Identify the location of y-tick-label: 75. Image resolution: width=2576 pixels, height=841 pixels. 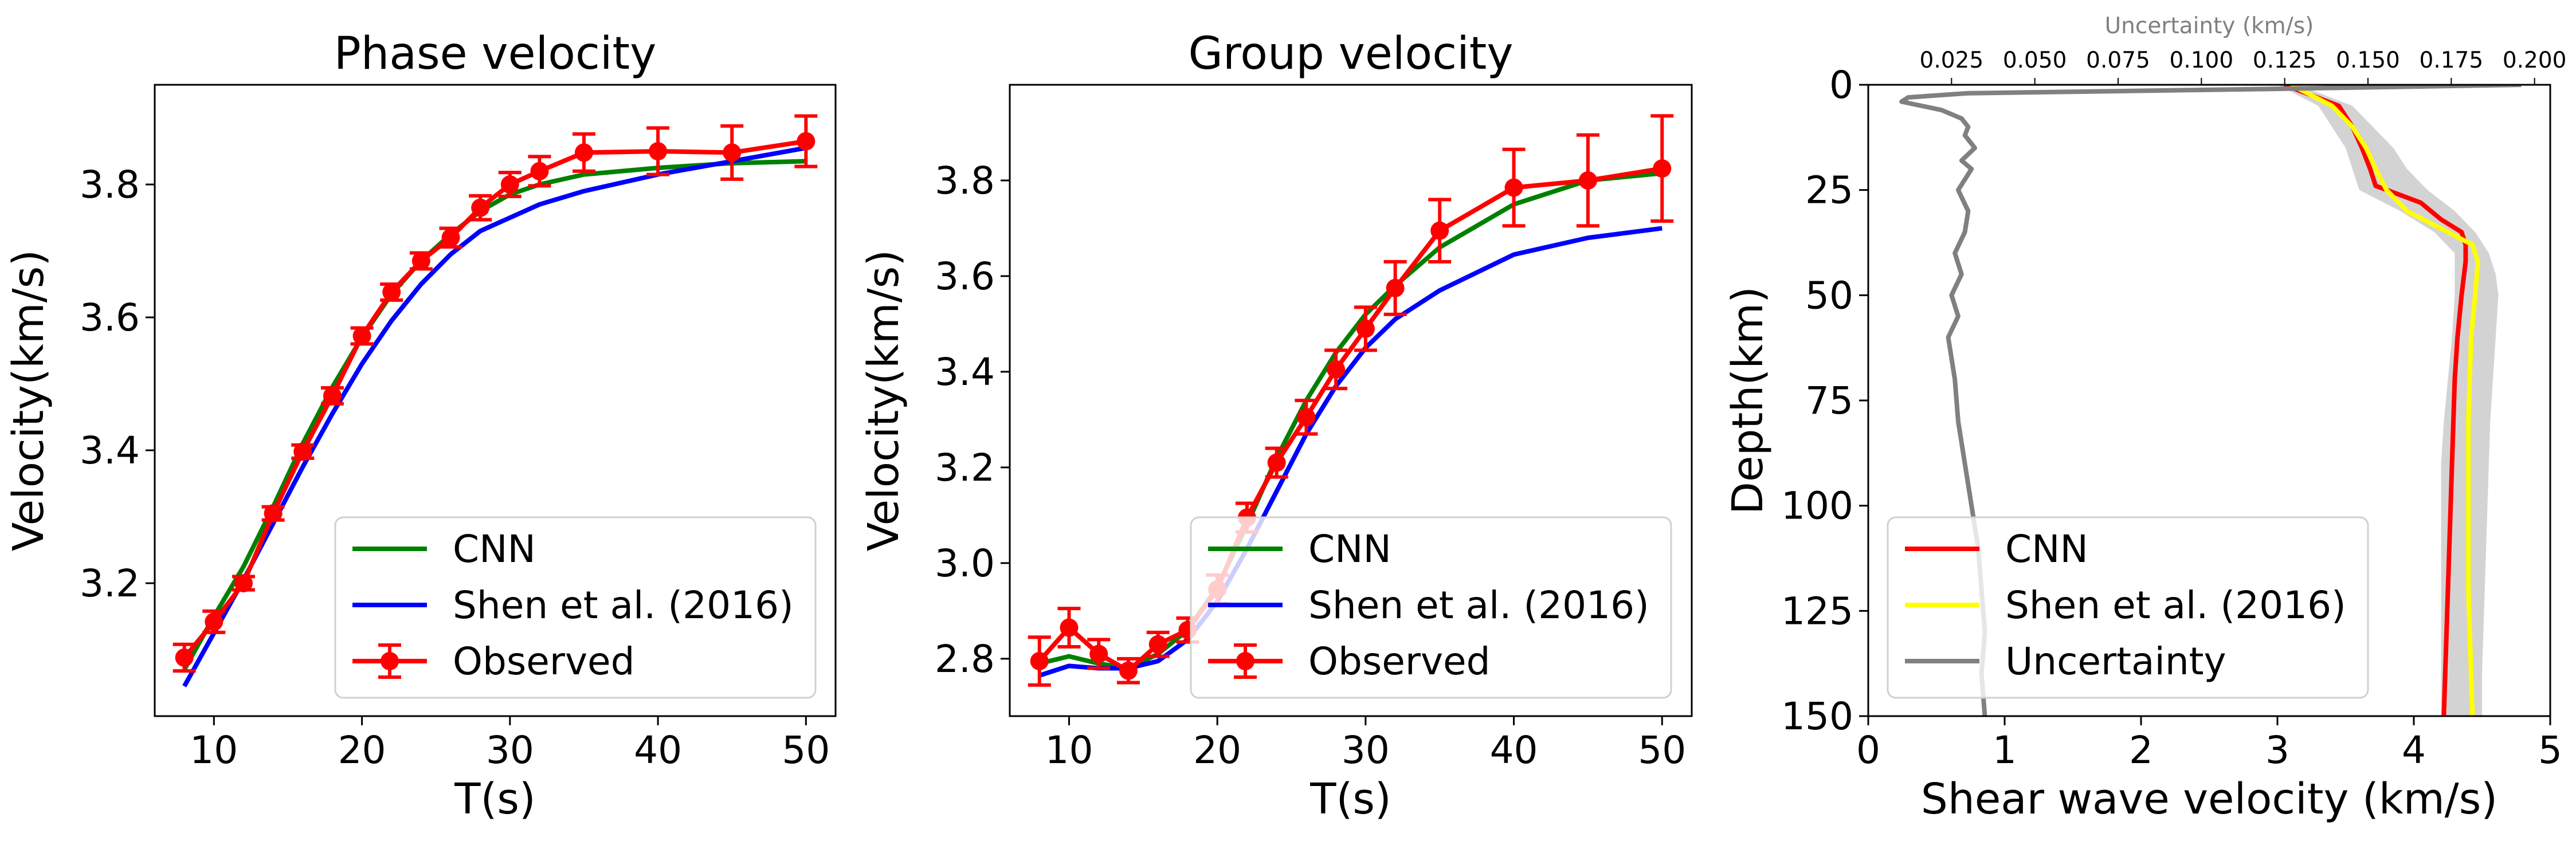
(1829, 401).